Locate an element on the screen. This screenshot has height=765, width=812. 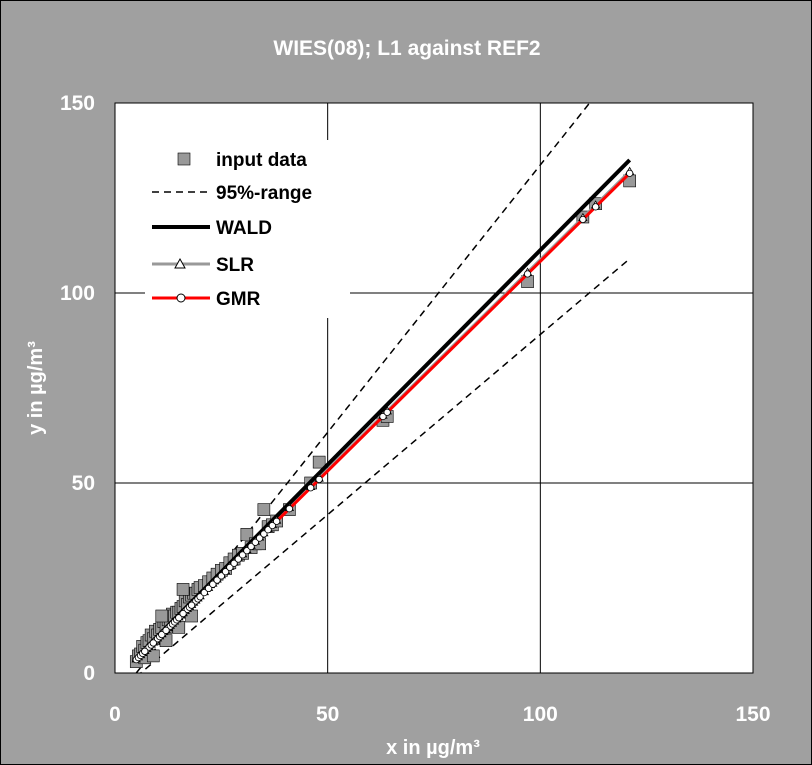
y-tick-label: 50 is located at coordinates (83, 483).